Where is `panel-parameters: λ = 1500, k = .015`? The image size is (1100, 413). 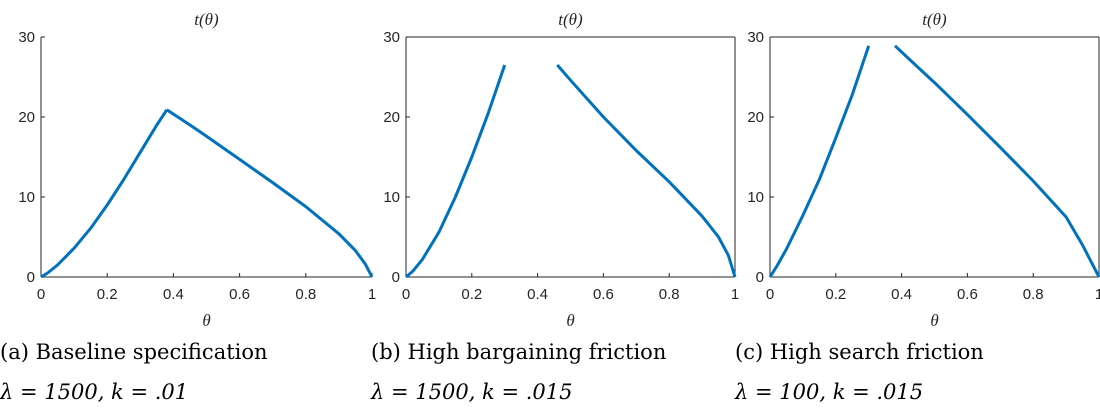
panel-parameters: λ = 1500, k = .015 is located at coordinates (471, 392).